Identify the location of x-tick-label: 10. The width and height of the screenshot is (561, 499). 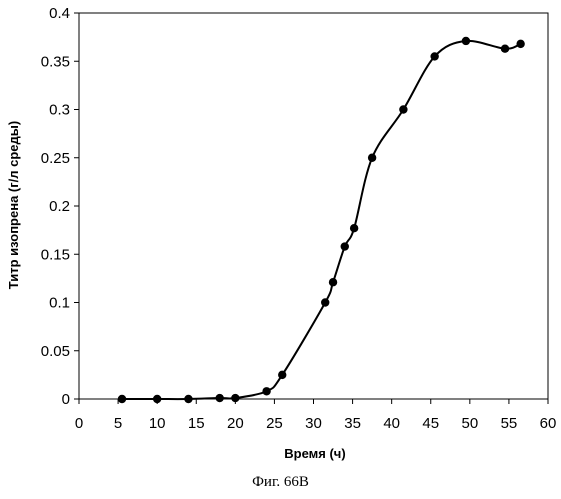
(157, 423).